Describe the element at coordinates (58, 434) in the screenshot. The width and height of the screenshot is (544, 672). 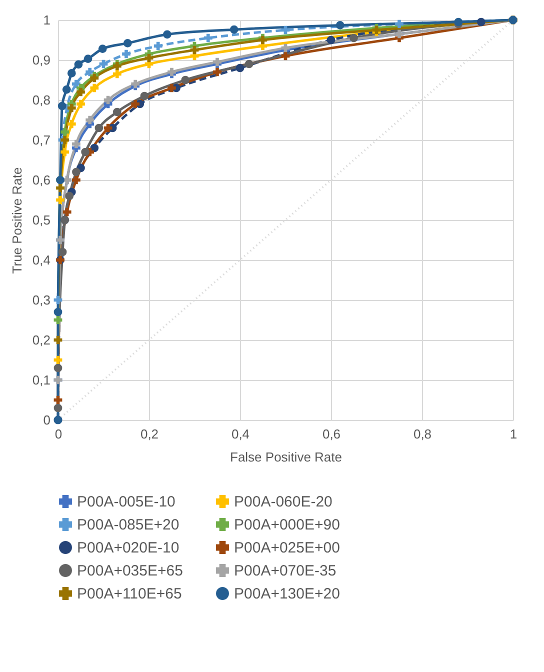
I see `x-tick-label: 0` at that location.